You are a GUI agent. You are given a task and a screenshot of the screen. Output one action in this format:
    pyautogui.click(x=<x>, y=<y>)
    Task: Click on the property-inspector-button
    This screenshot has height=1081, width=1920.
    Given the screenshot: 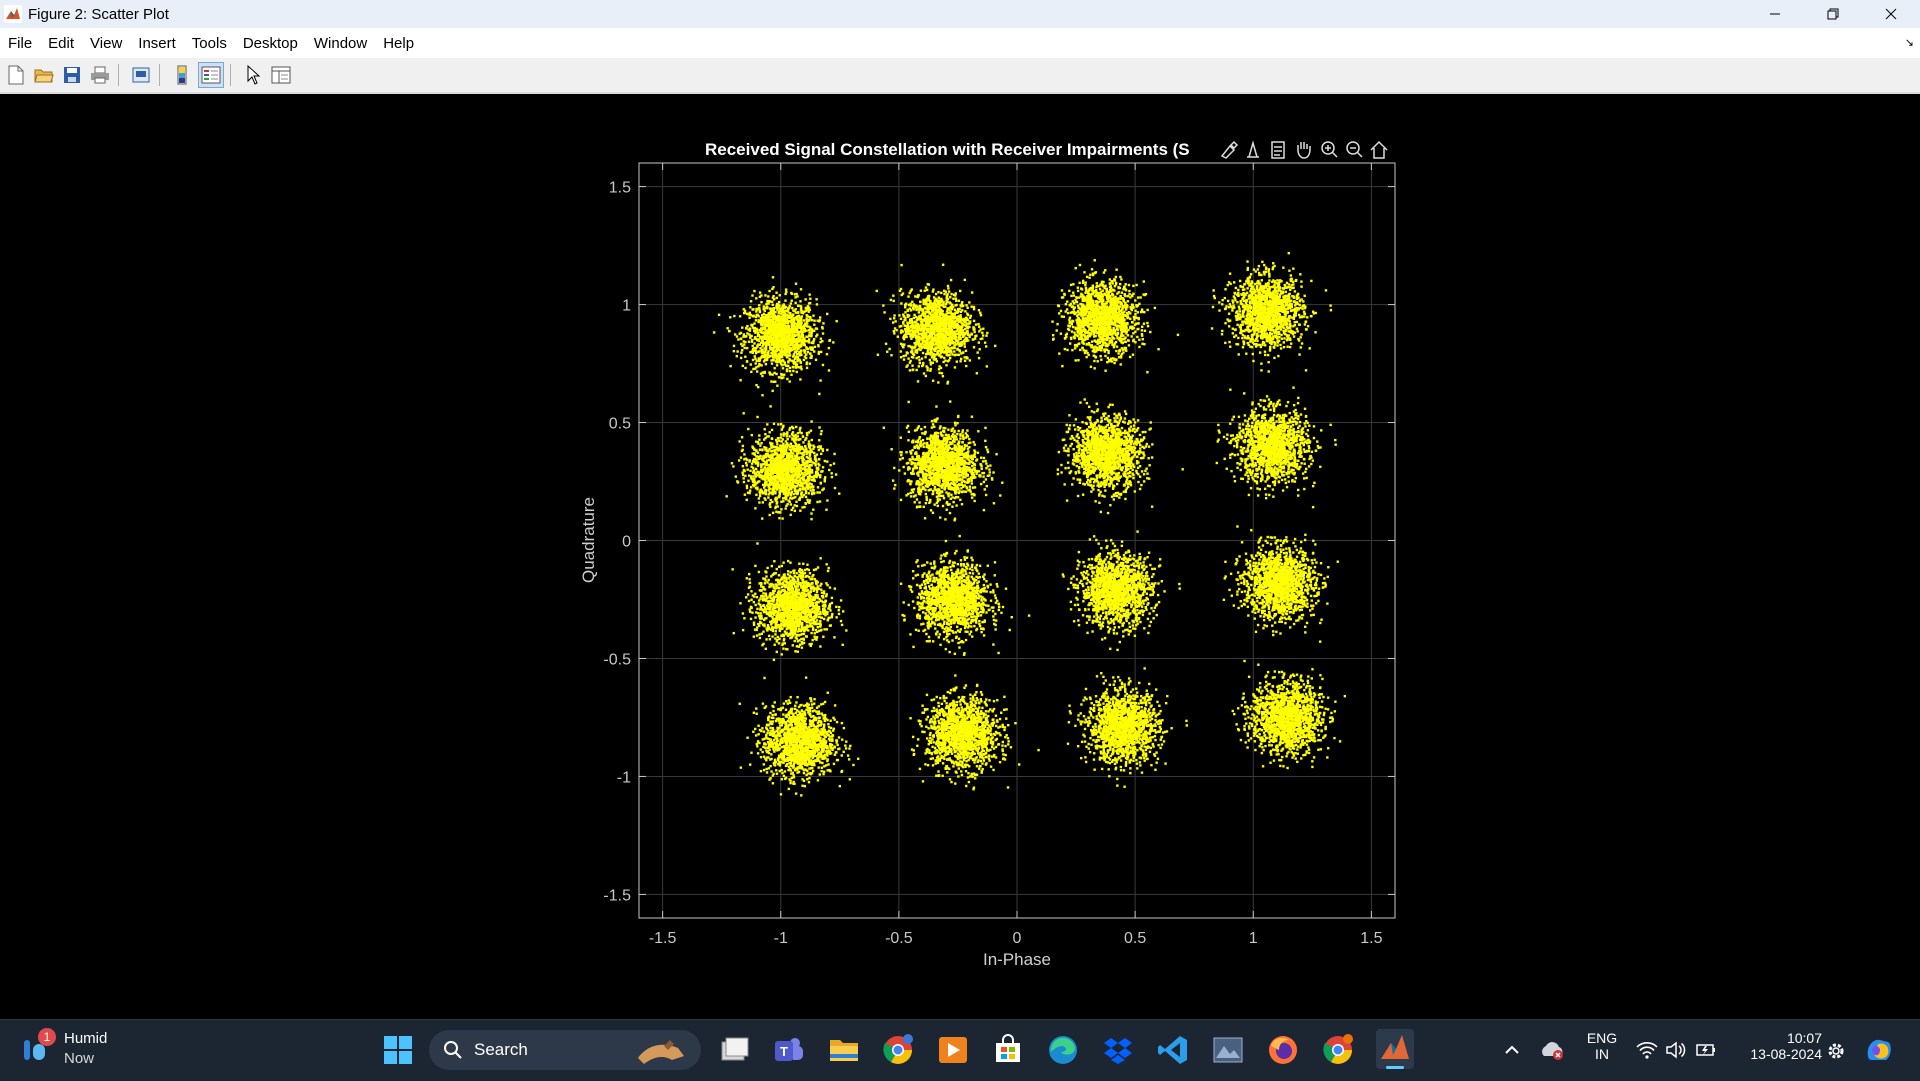 What is the action you would take?
    pyautogui.click(x=281, y=75)
    